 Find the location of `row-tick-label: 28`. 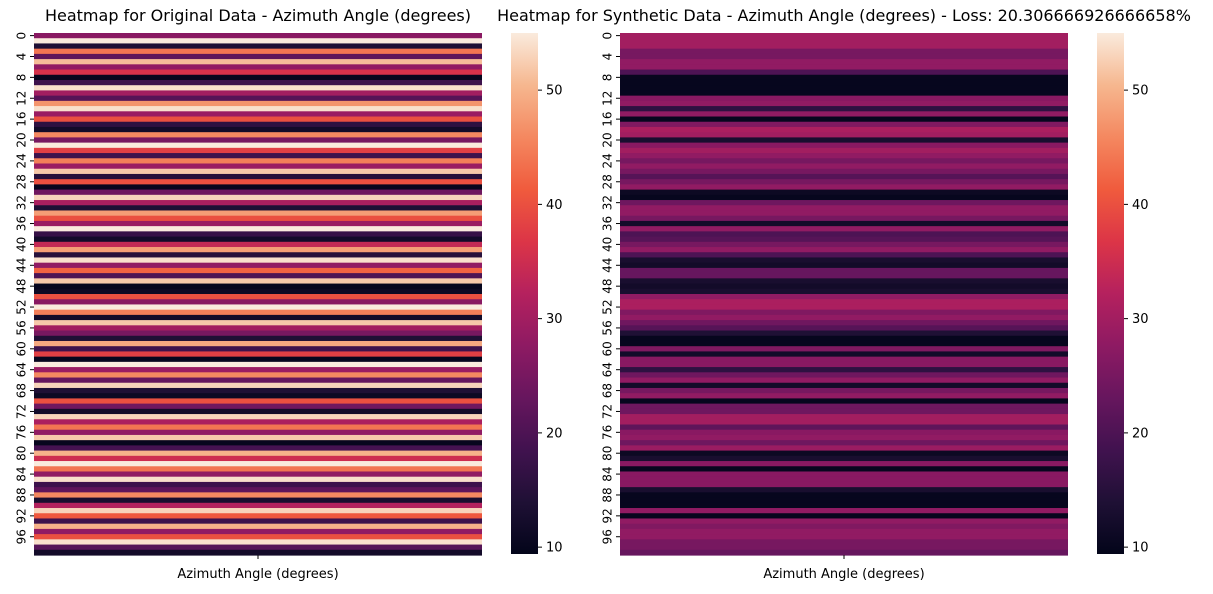

row-tick-label: 28 is located at coordinates (607, 181).